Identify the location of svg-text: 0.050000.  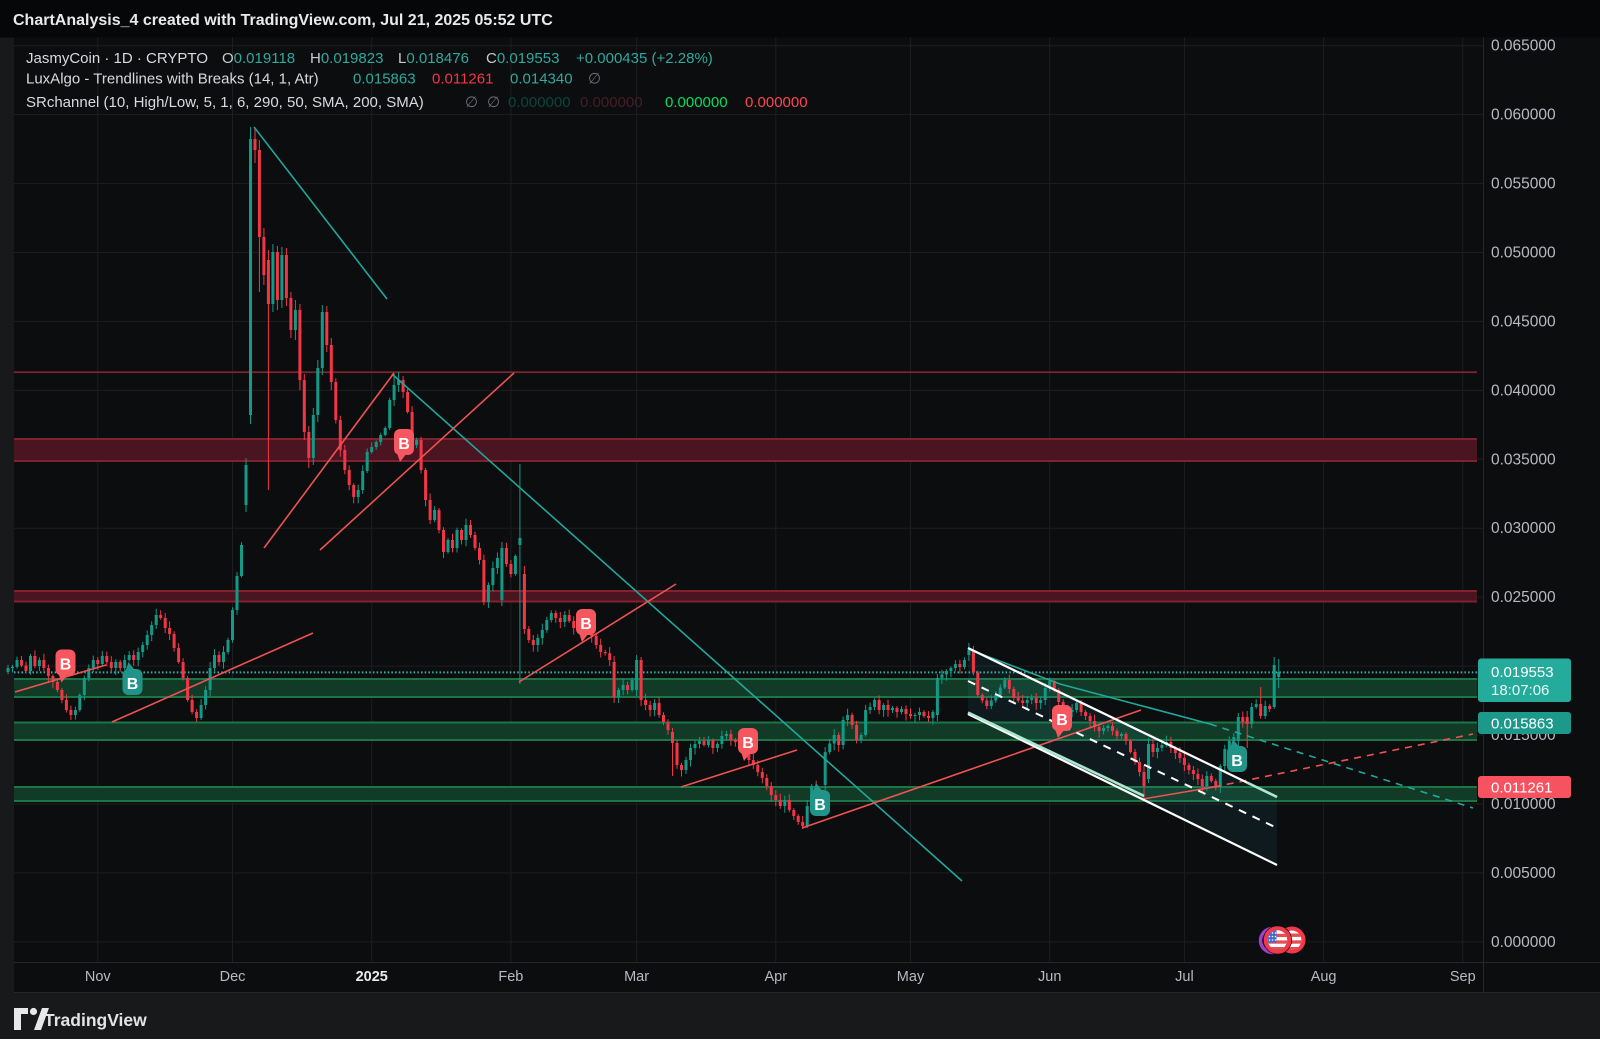
(1523, 253).